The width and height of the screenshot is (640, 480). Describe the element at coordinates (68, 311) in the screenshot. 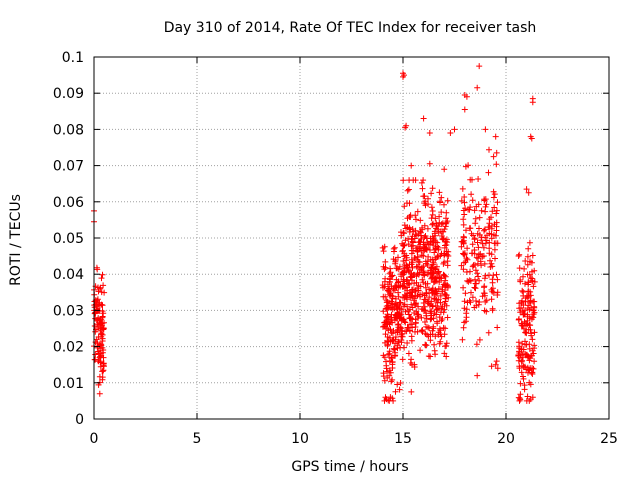

I see `y-tick-label: 0.03` at that location.